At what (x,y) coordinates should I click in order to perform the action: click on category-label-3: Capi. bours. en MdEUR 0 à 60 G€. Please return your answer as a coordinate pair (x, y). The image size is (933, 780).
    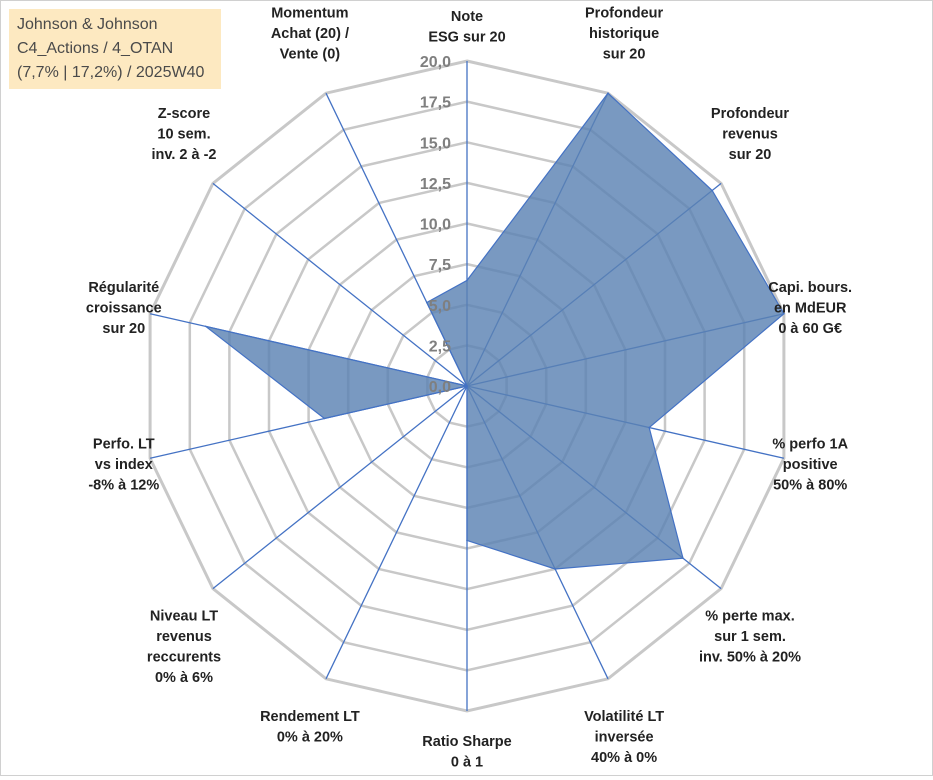
    Looking at the image, I should click on (810, 308).